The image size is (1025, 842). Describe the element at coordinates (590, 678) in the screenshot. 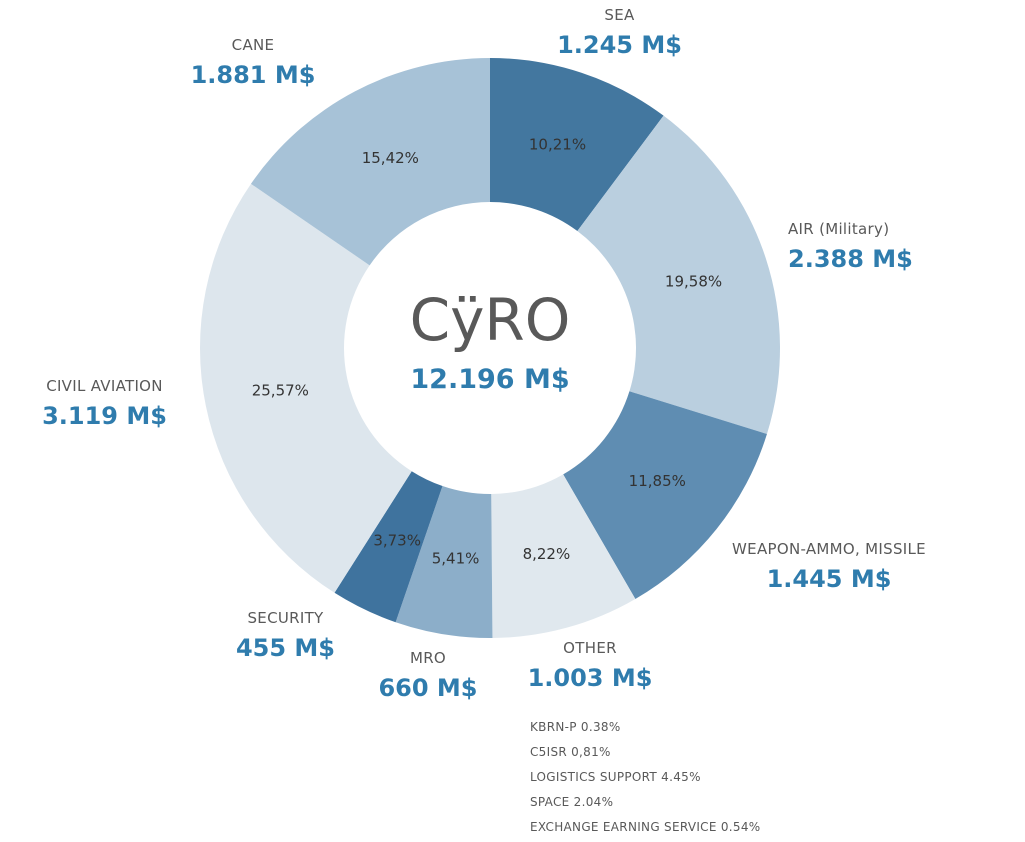

I see `segment-value: 1.003 M$` at that location.